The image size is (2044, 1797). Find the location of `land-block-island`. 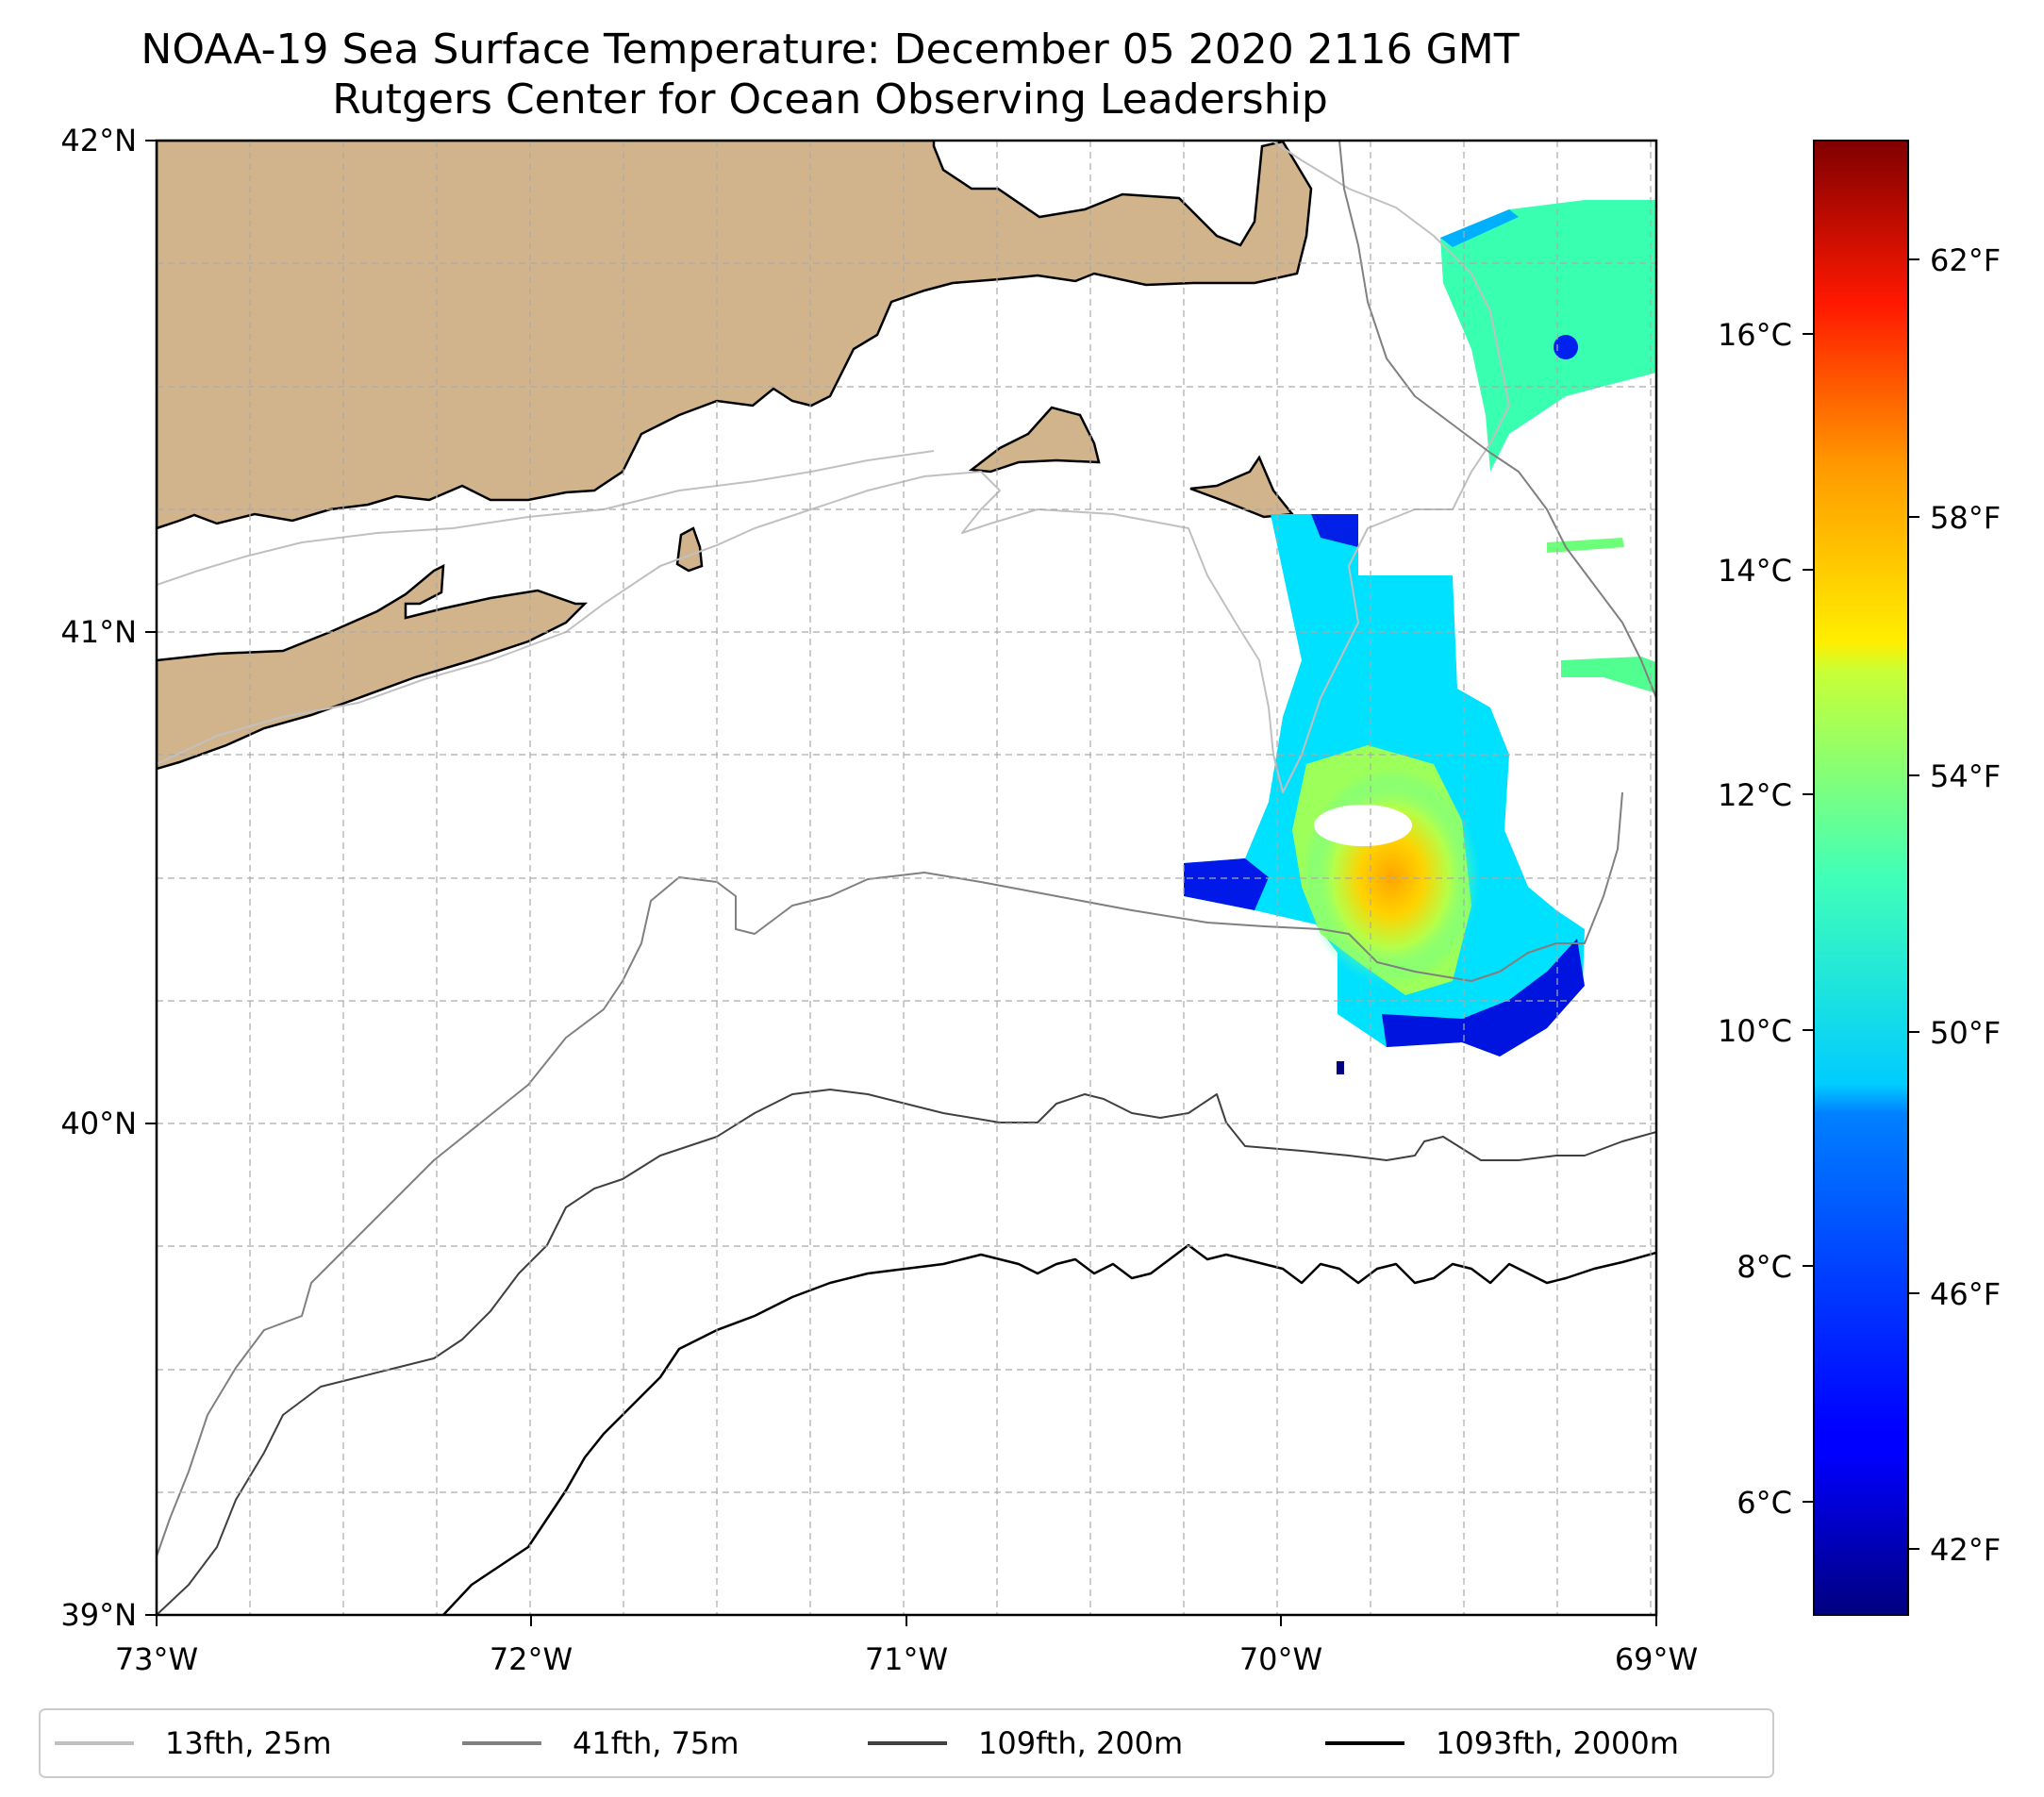

land-block-island is located at coordinates (689, 549).